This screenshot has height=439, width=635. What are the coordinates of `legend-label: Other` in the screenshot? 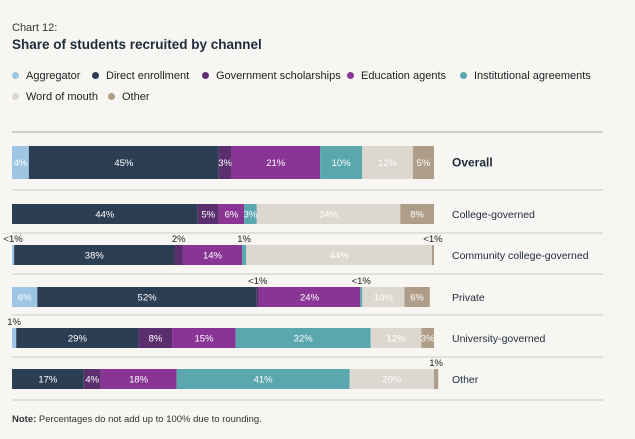 It's located at (136, 97).